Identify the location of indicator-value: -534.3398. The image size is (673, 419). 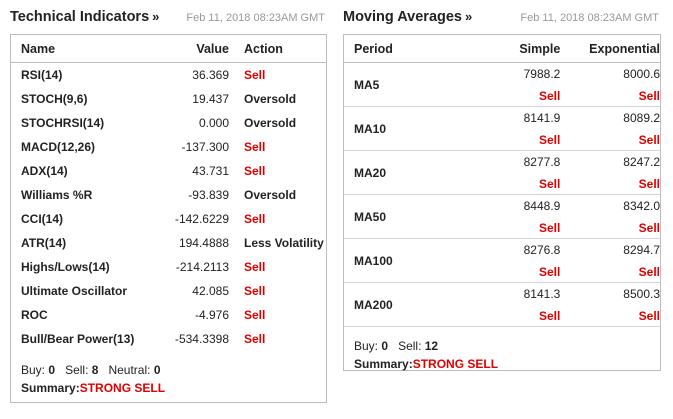
(201, 339).